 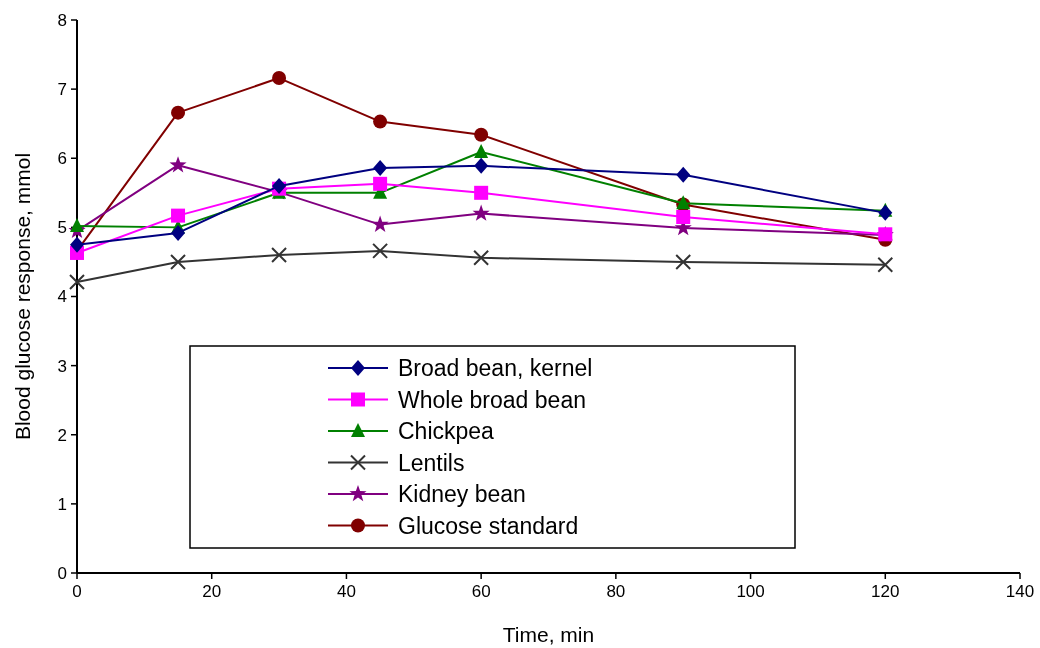 What do you see at coordinates (62, 504) in the screenshot?
I see `y-tick-label: 1` at bounding box center [62, 504].